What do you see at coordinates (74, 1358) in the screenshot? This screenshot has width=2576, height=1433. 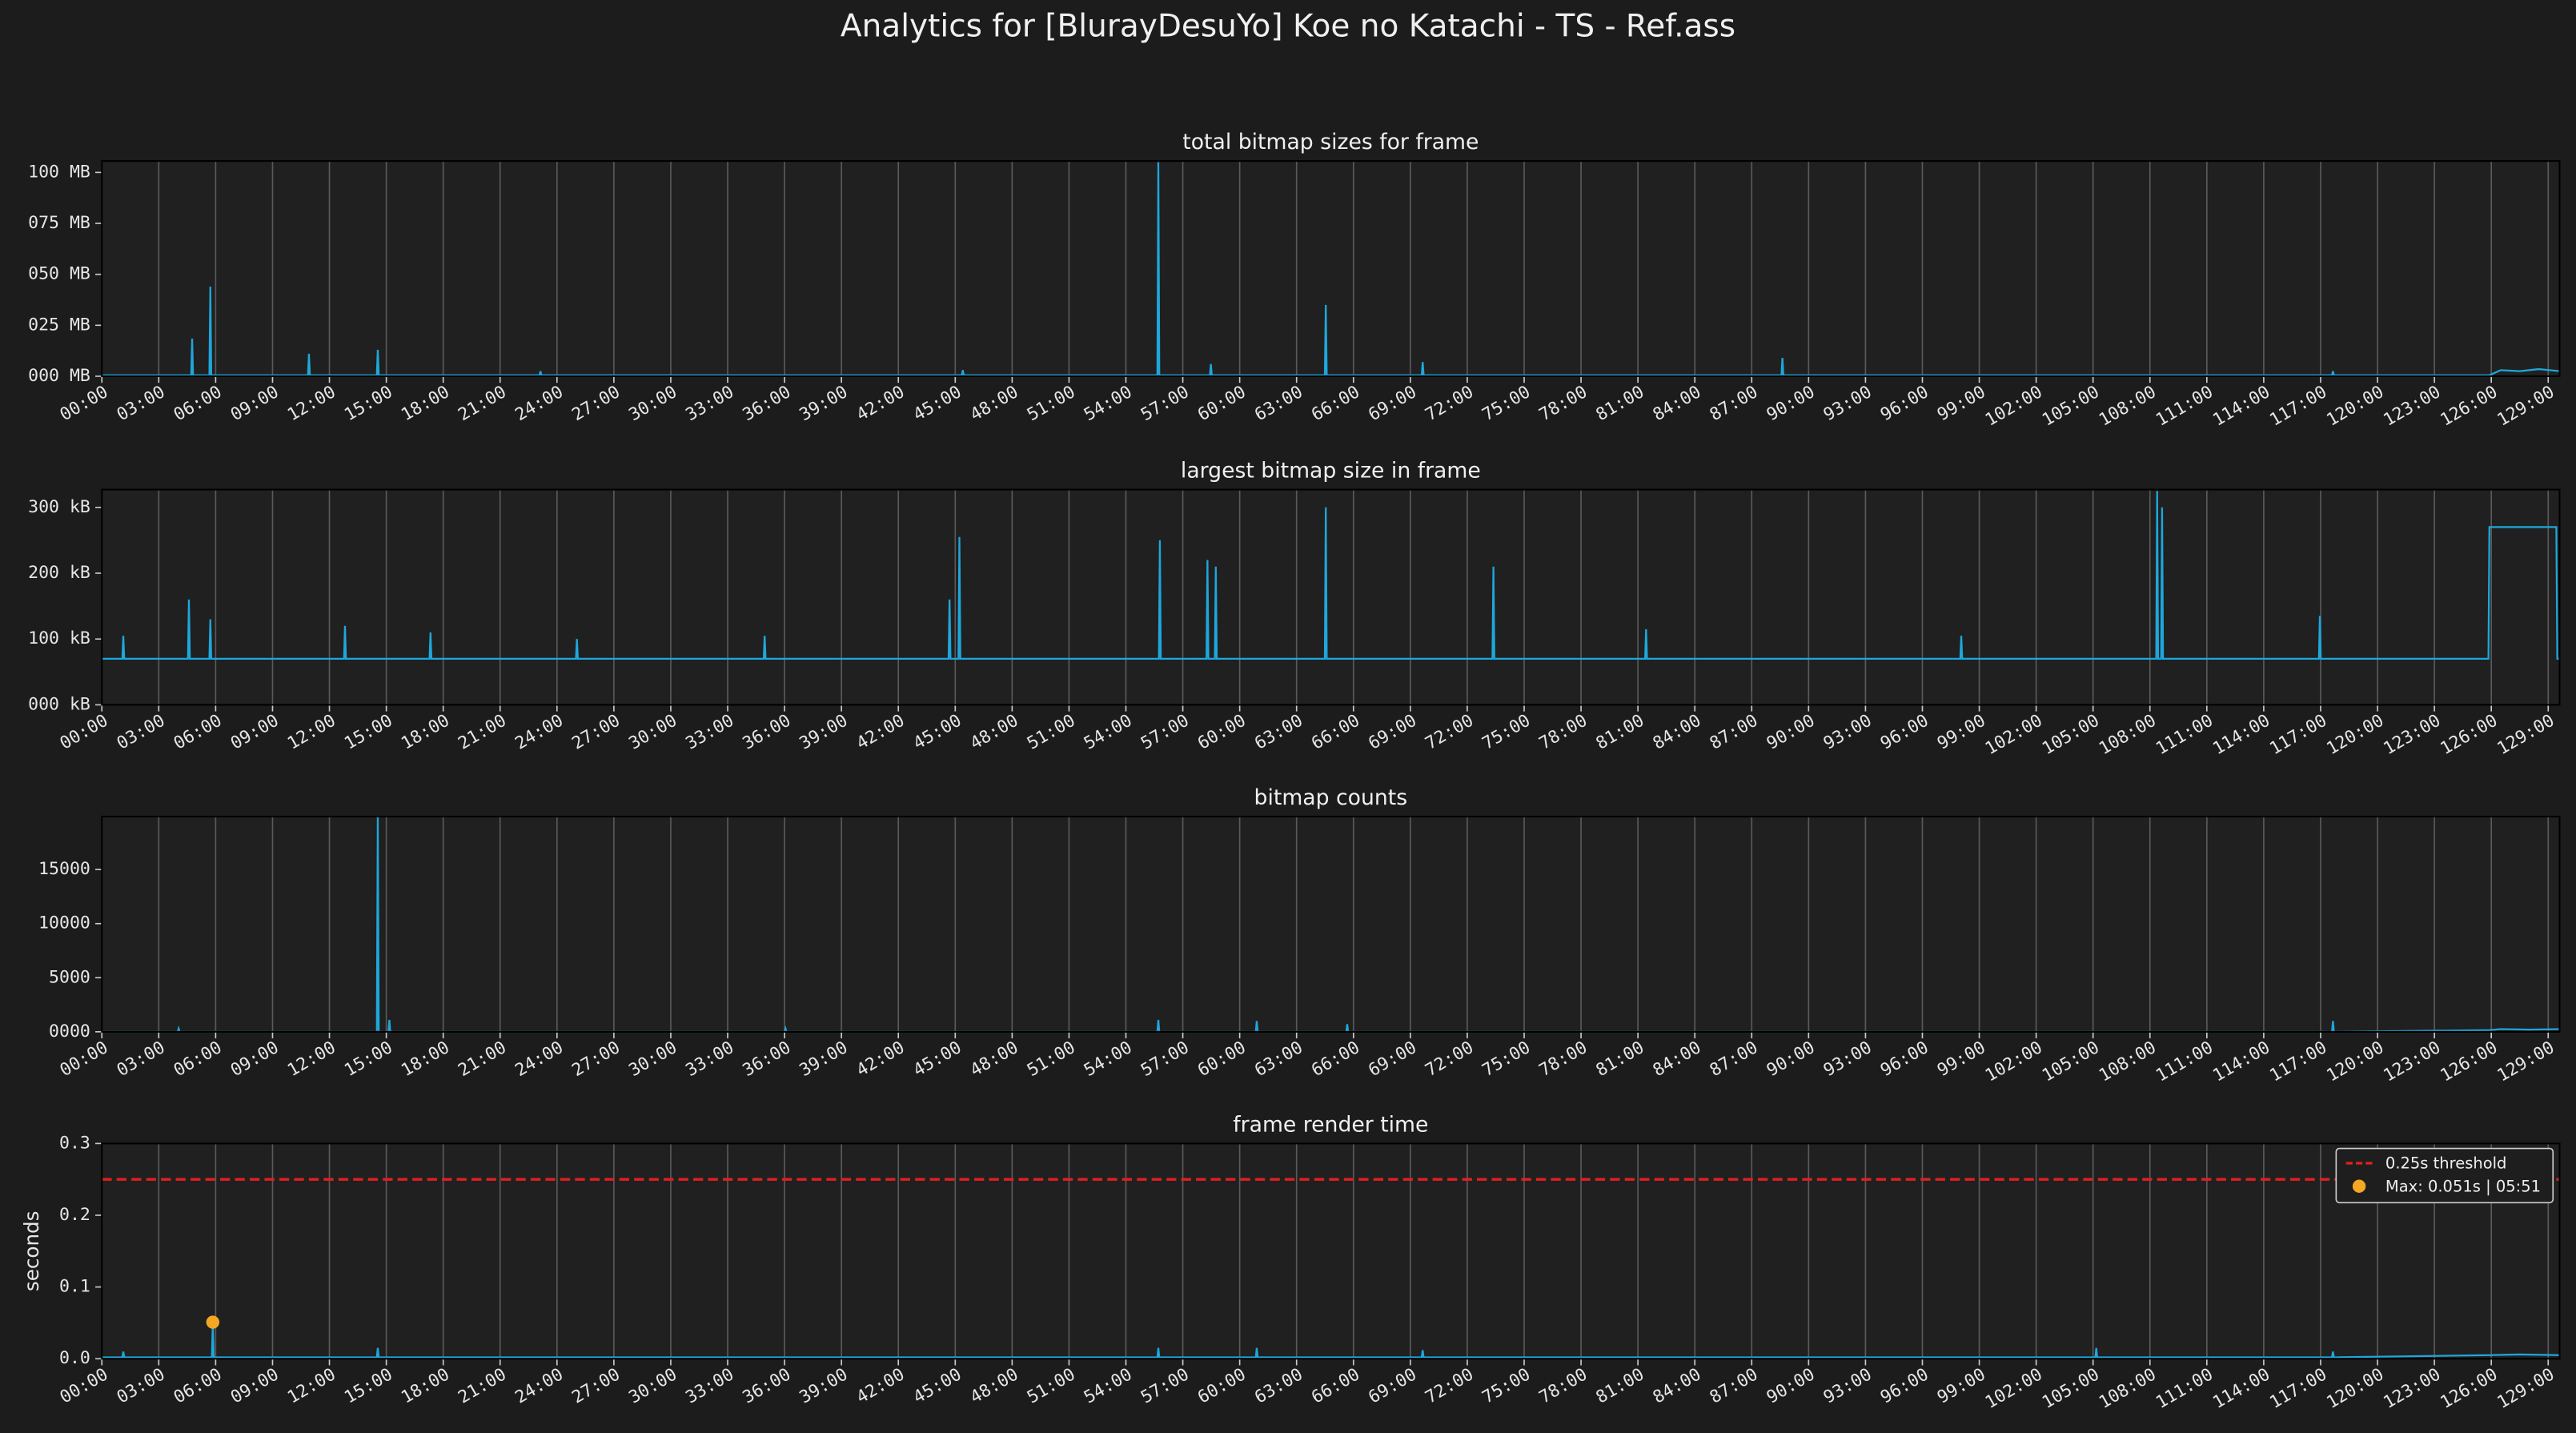 I see `y-tick-label: 0.0` at bounding box center [74, 1358].